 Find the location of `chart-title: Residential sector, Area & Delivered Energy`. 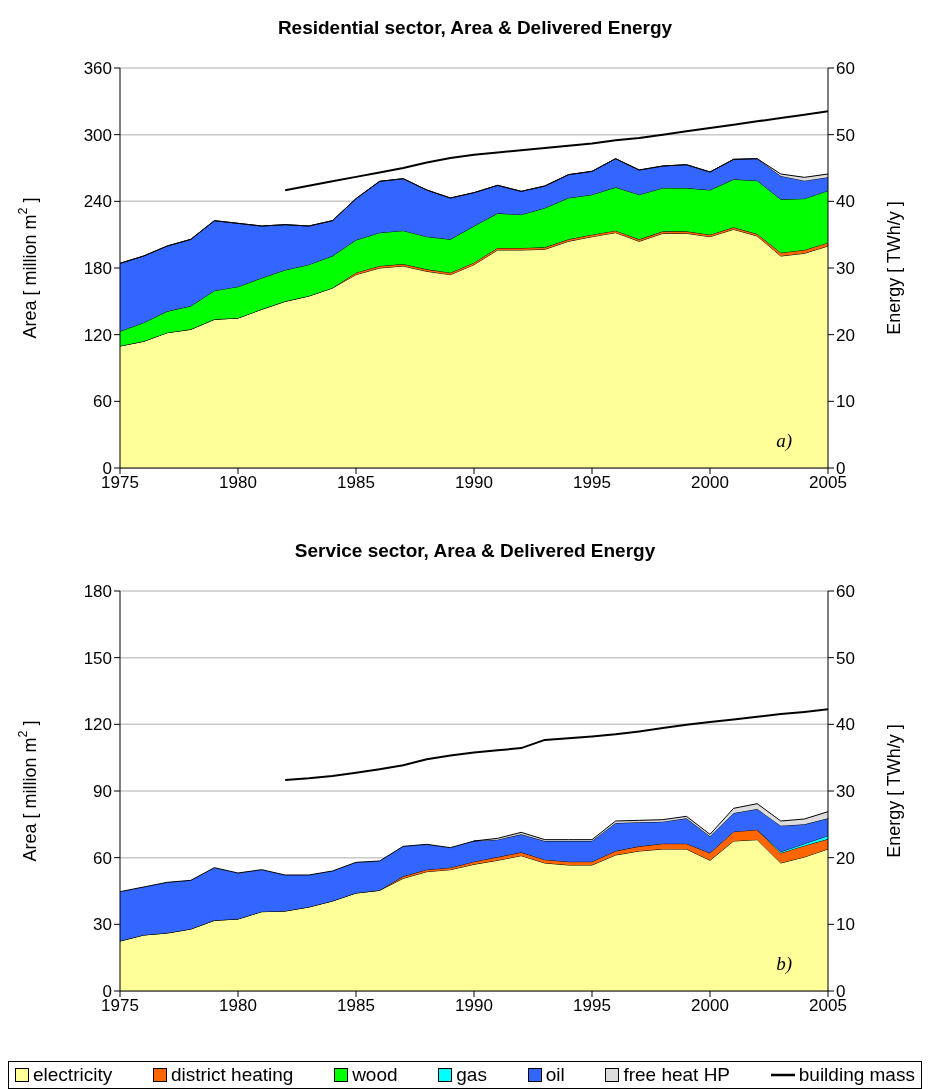

chart-title: Residential sector, Area & Delivered Energy is located at coordinates (475, 28).